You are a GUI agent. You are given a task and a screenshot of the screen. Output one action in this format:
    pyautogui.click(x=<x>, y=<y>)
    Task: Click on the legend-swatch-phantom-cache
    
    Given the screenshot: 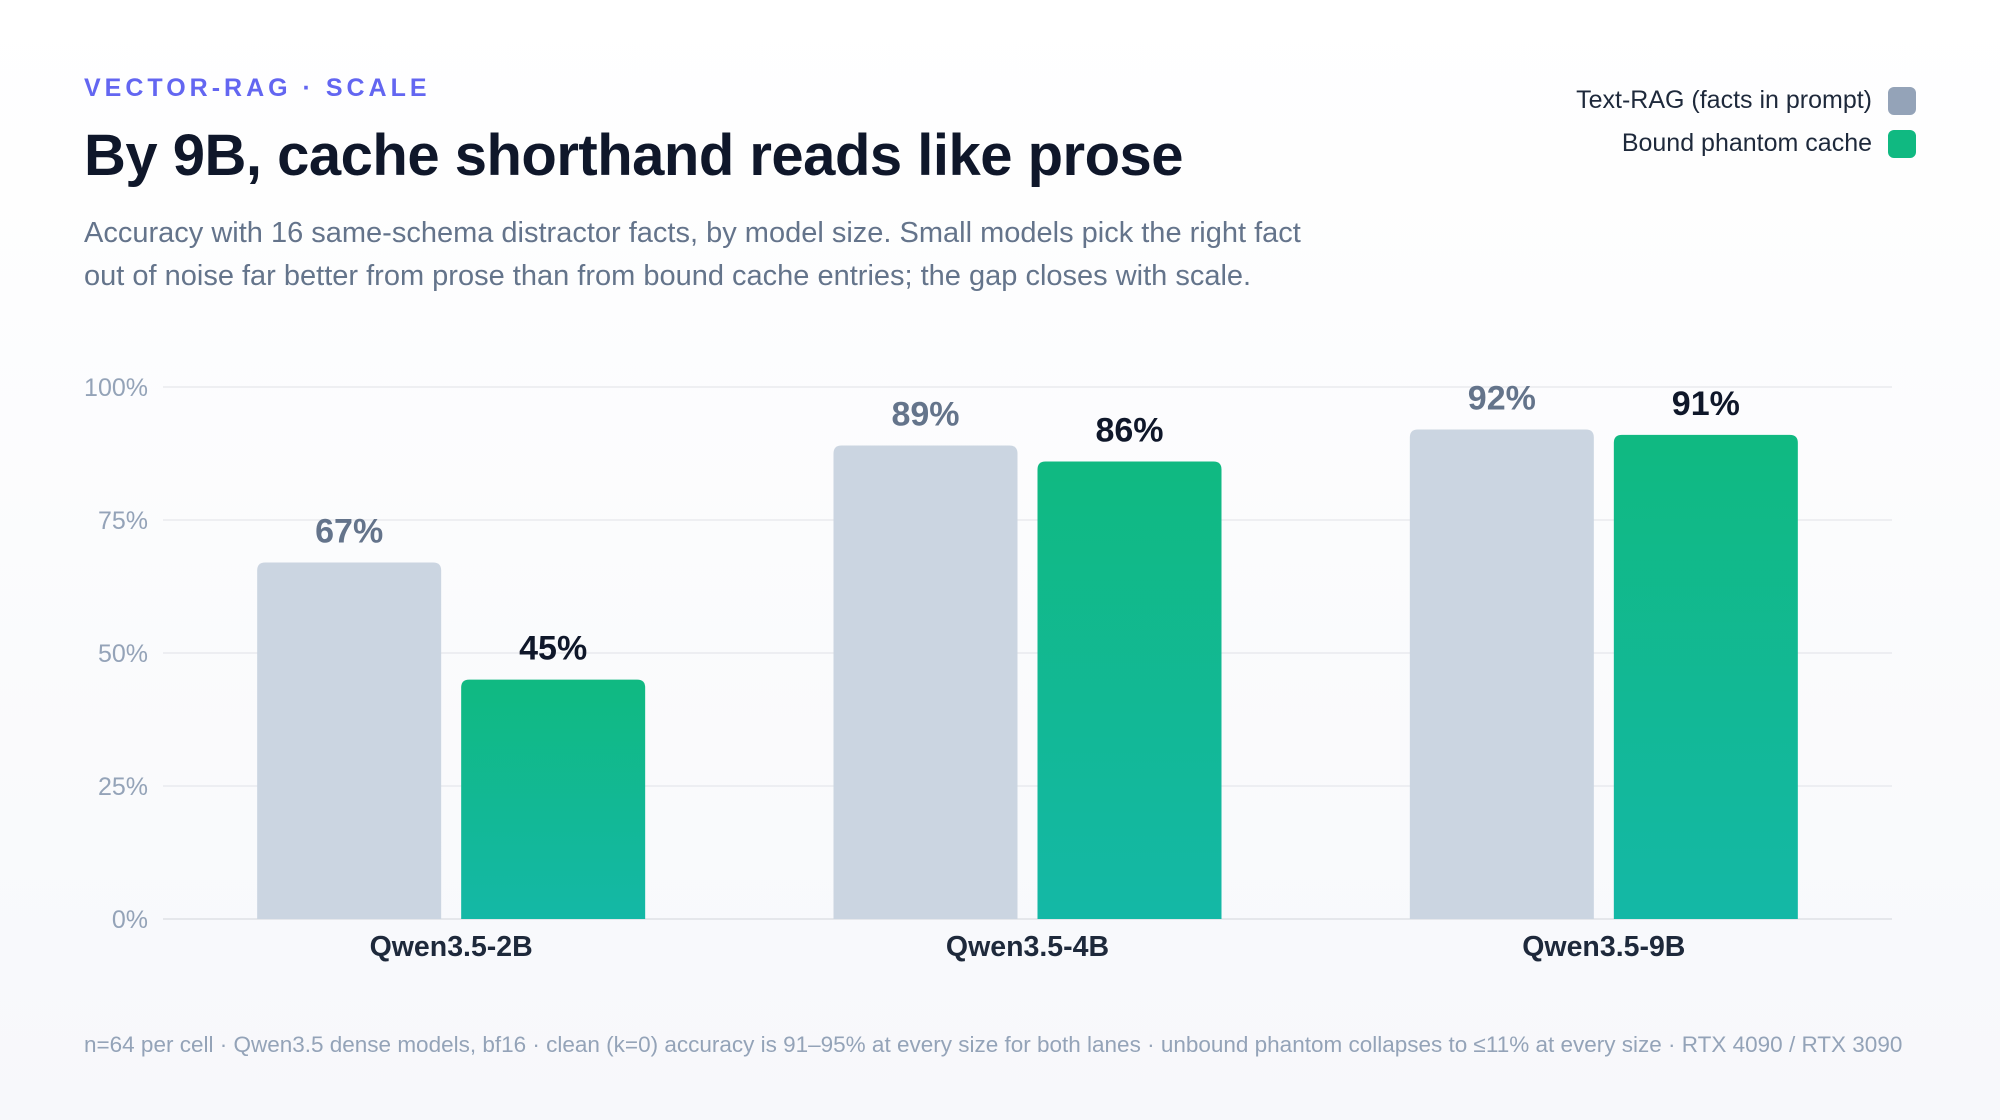 What is the action you would take?
    pyautogui.click(x=1902, y=143)
    